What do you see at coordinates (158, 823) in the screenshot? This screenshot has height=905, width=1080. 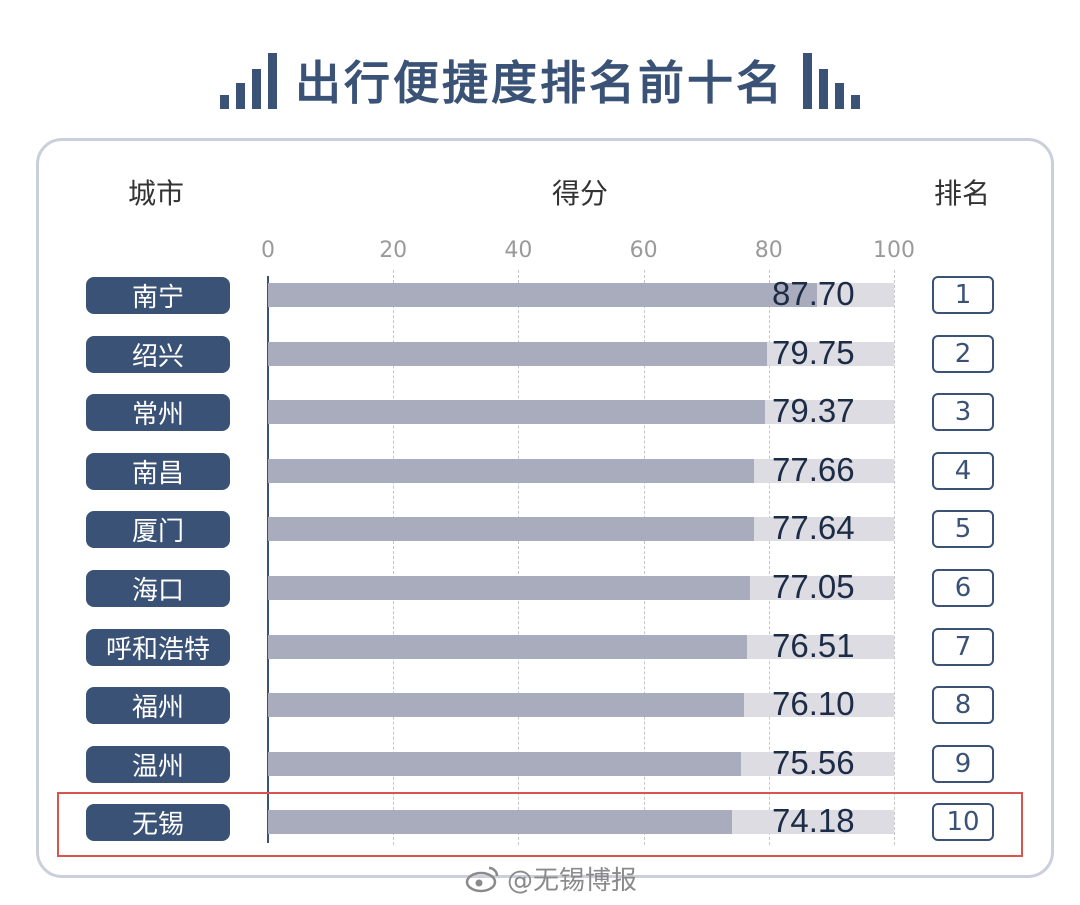 I see `city-label: 无锡` at bounding box center [158, 823].